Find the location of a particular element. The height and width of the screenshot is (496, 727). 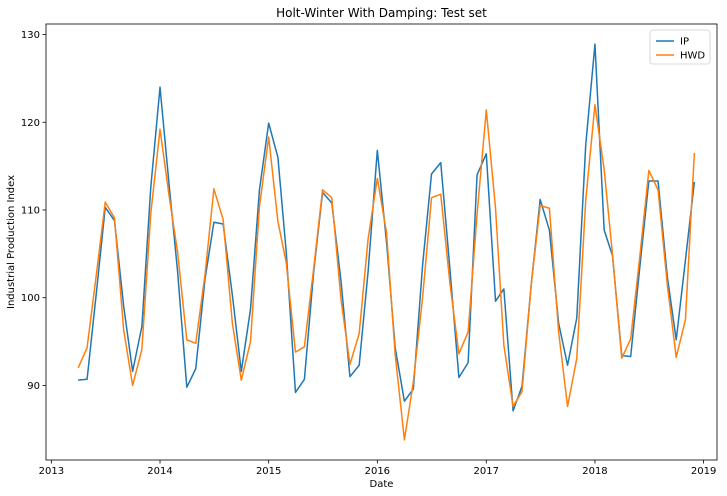

y-tick-label: 120 is located at coordinates (30, 123).